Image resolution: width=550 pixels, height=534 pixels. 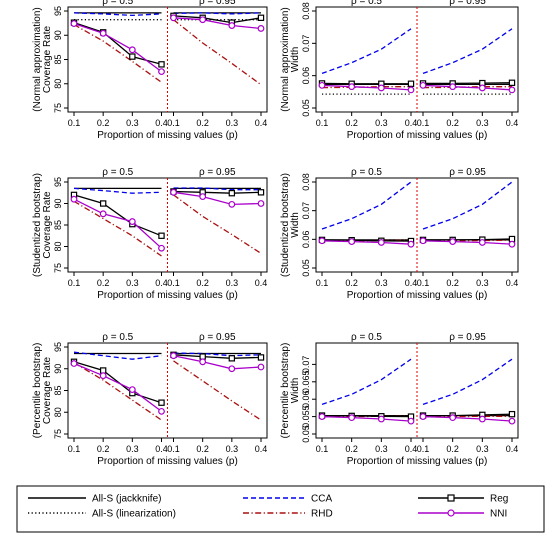 I want to click on y-tick-label: 85, so click(x=58, y=59).